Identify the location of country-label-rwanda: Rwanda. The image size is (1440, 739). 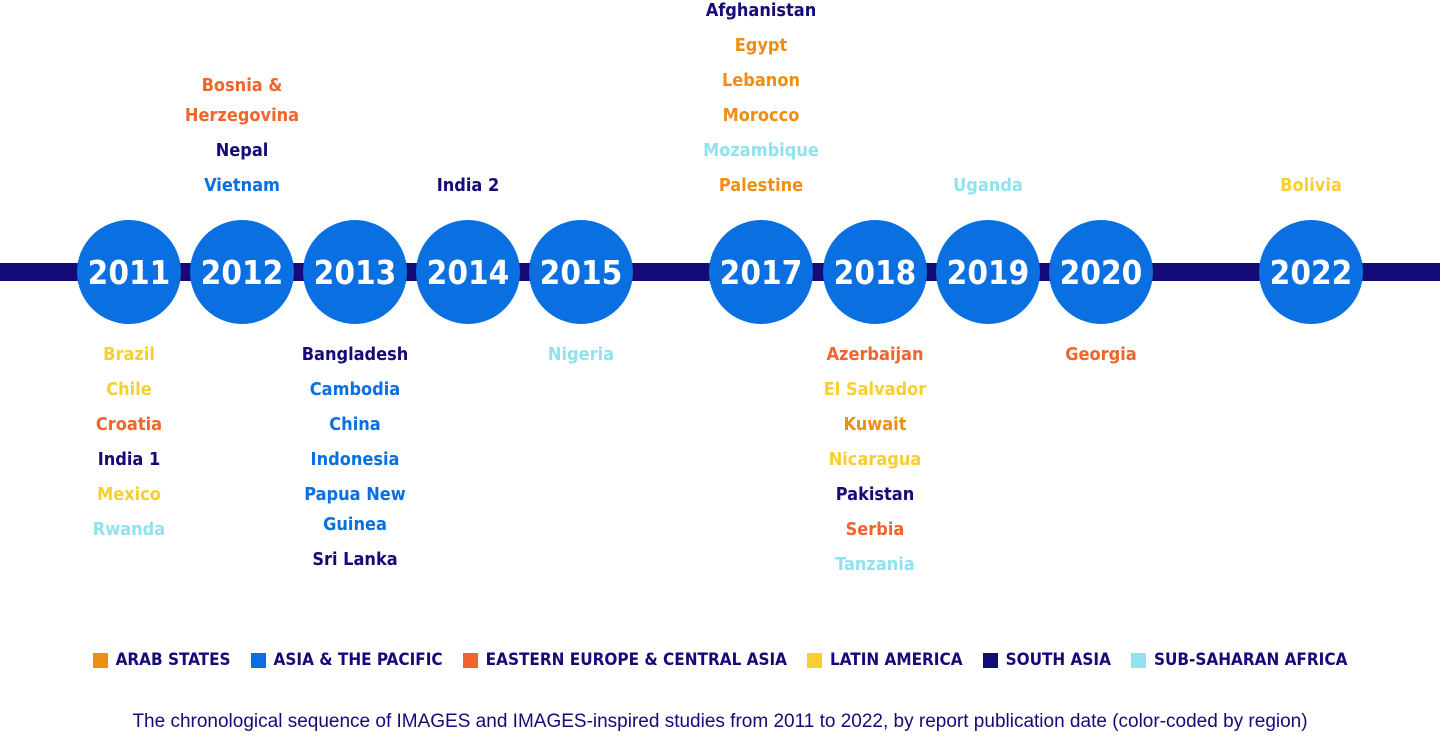
(129, 529).